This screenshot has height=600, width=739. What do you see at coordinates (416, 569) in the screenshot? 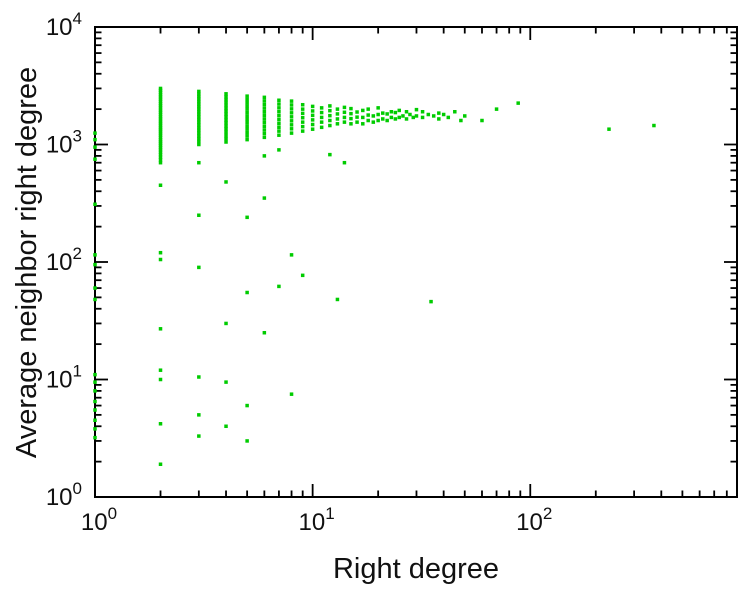
I see `x-axis-title: Right degree` at bounding box center [416, 569].